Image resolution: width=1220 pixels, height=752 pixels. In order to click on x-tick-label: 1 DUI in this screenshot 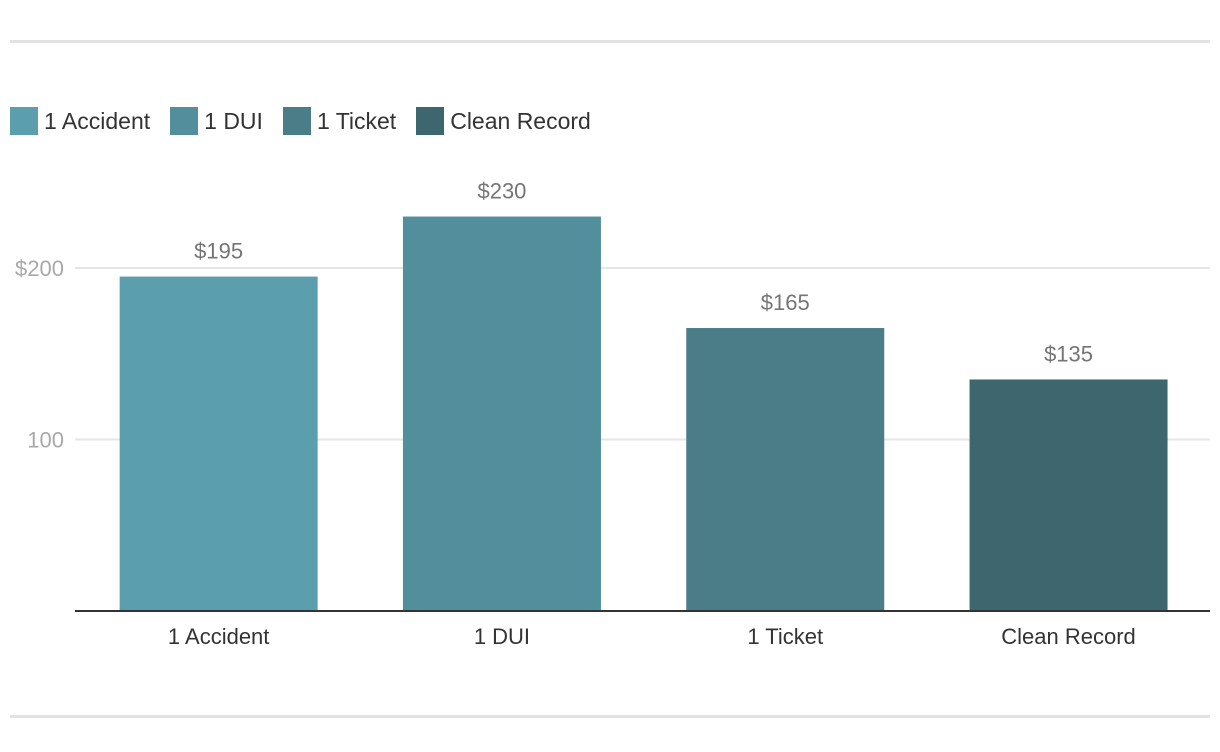, I will do `click(502, 636)`.